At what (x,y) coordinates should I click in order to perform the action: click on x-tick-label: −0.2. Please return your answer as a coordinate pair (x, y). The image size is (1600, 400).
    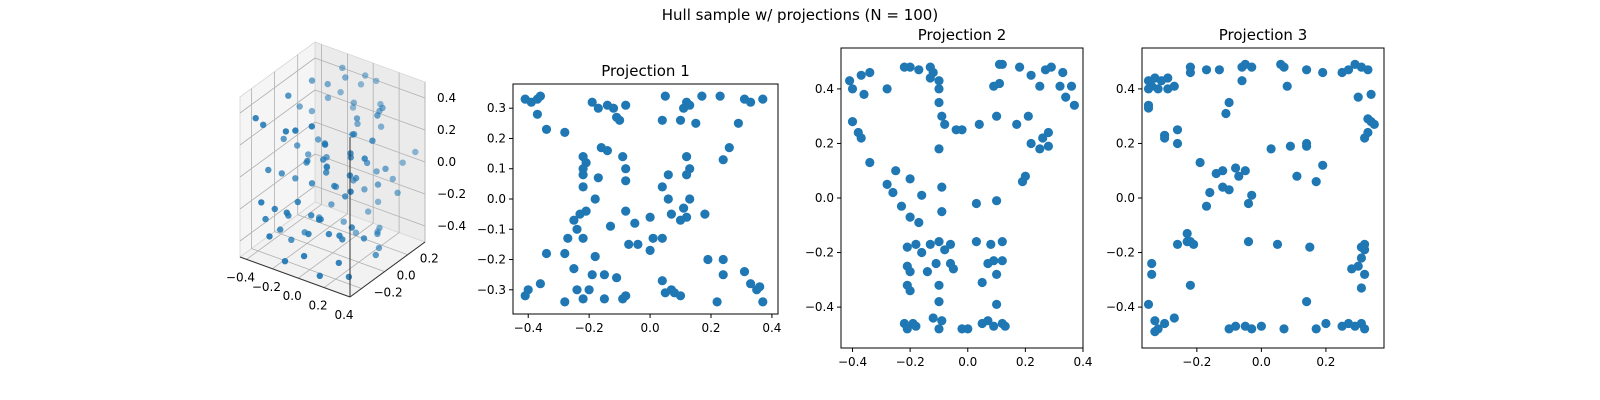
    Looking at the image, I should click on (589, 328).